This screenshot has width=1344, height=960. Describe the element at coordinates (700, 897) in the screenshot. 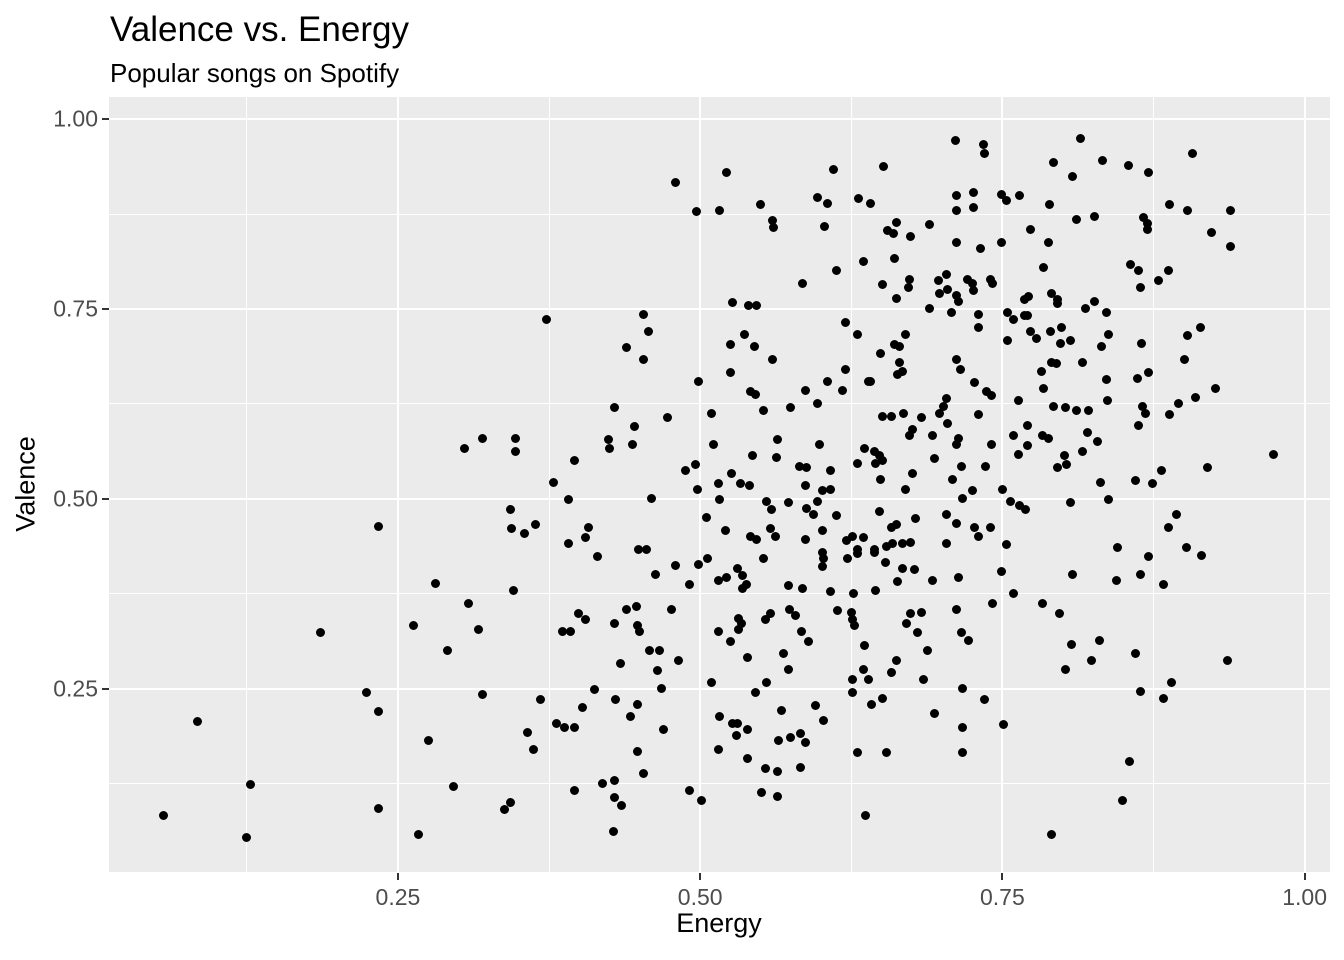

I see `x-tick-label: 0.50` at that location.